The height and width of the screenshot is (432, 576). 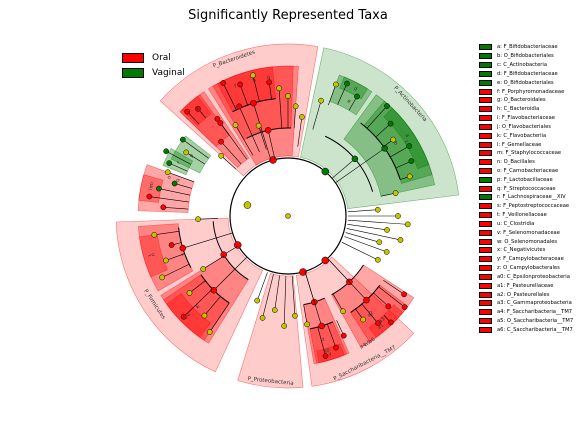 What do you see at coordinates (533, 206) in the screenshot?
I see `taxa-legend-label: s: F_Peptostreptococcaceae` at bounding box center [533, 206].